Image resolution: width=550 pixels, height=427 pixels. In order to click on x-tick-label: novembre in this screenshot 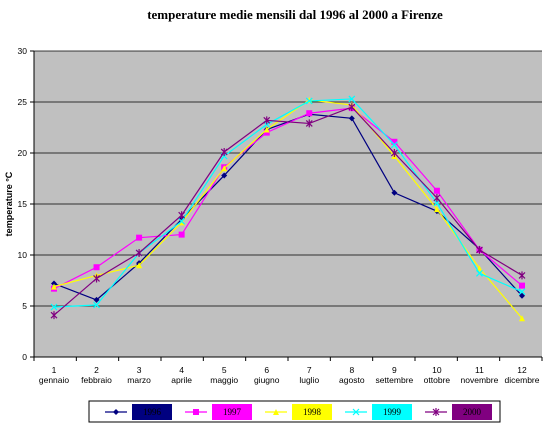, I will do `click(480, 380)`.